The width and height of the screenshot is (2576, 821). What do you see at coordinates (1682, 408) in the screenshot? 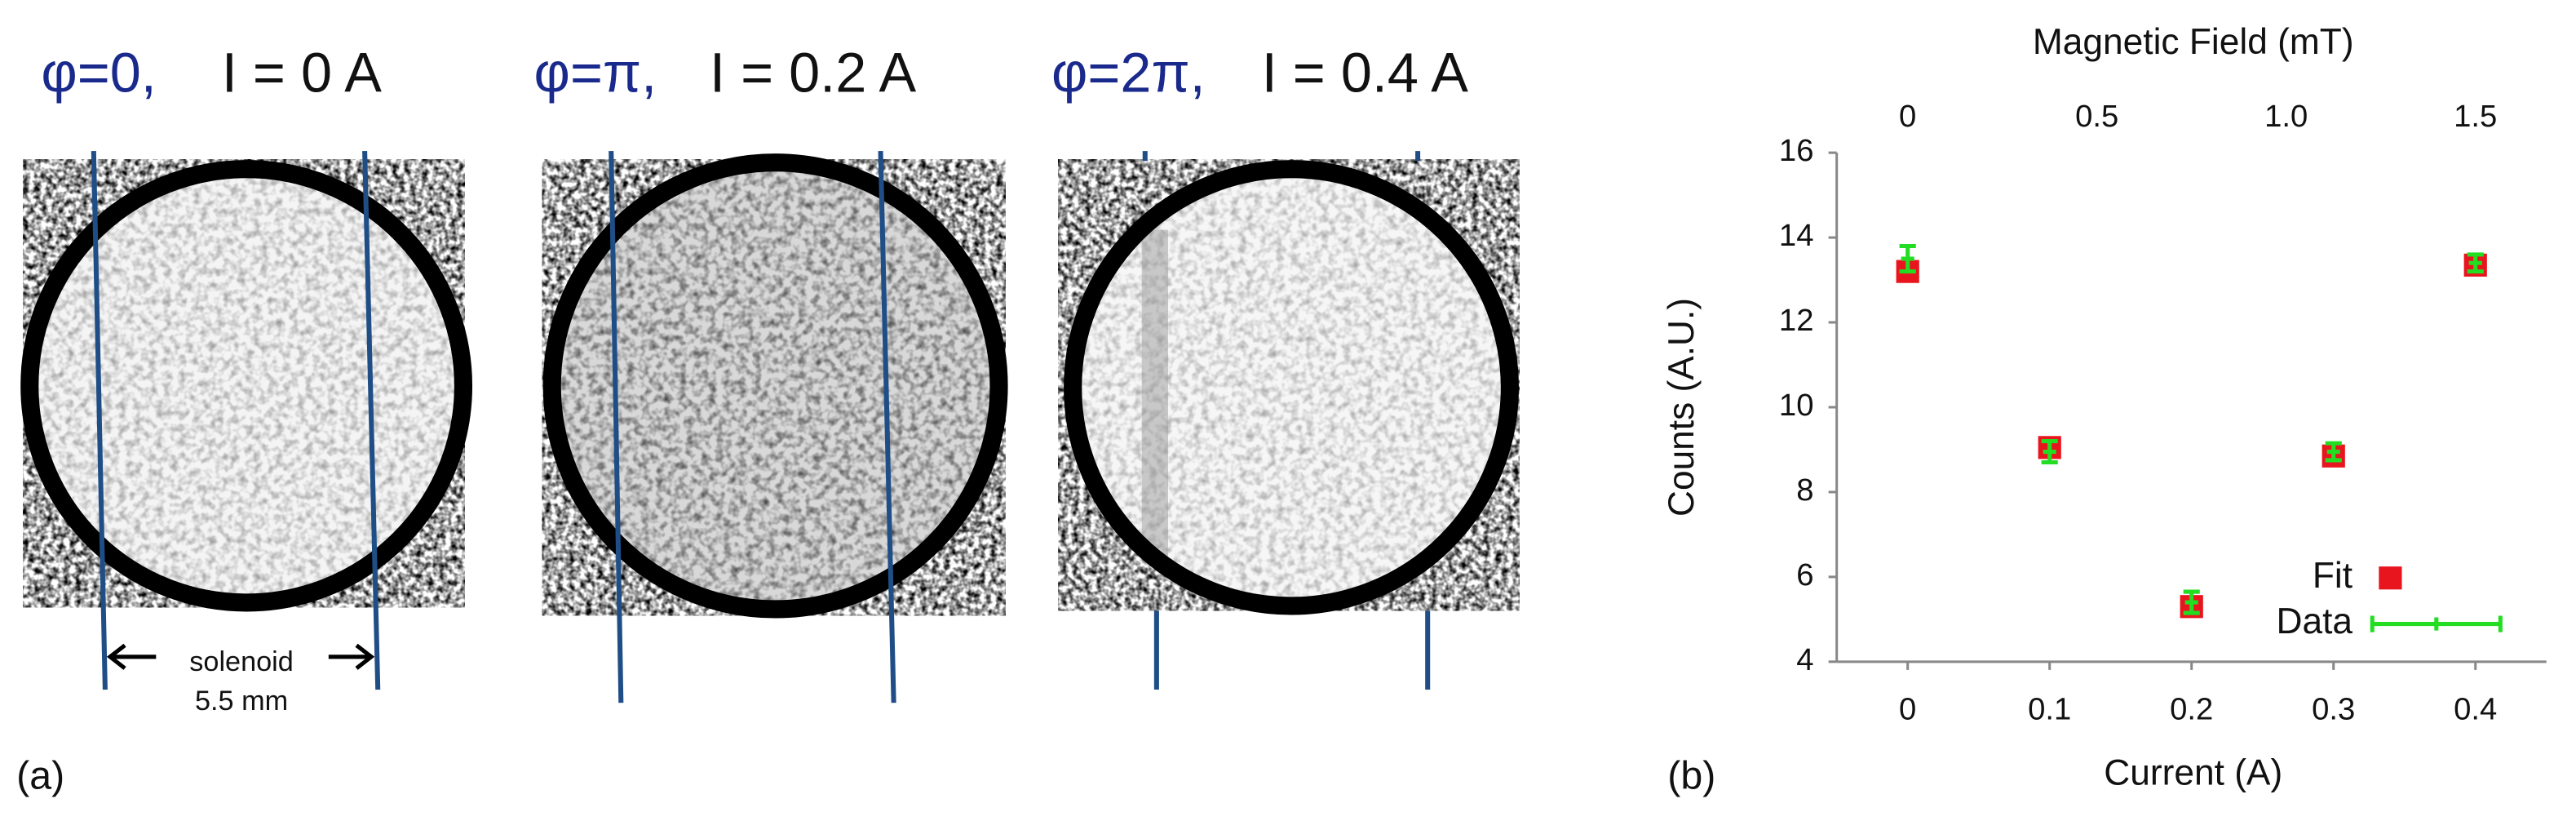
I see `y-axis-title: Counts (A.U.)` at bounding box center [1682, 408].